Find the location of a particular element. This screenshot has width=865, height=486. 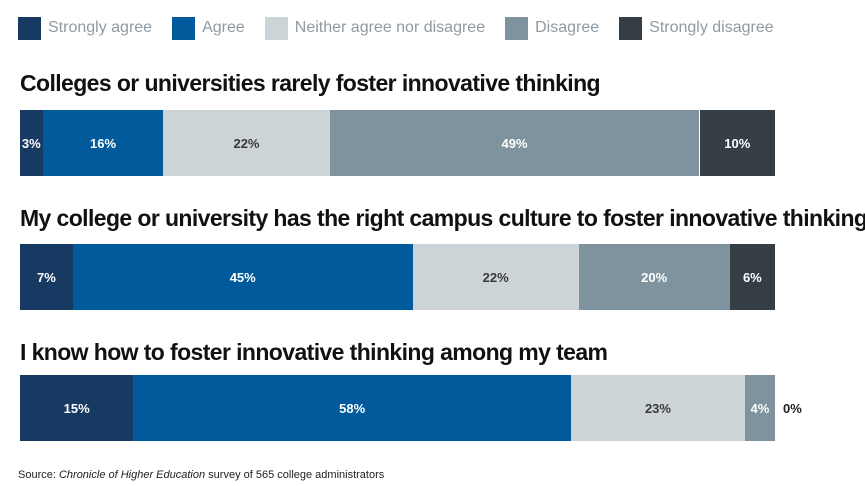

bar-segment: 49% is located at coordinates (514, 143).